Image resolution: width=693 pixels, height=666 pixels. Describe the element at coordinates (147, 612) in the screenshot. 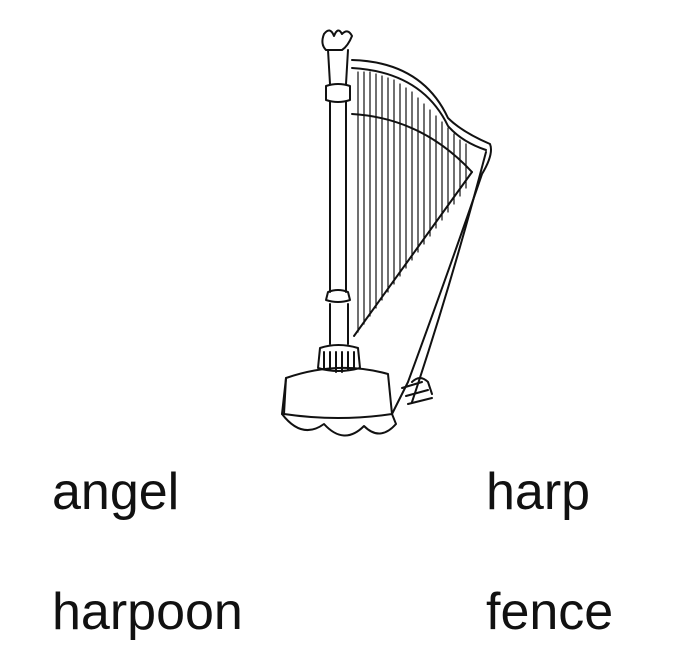

I see `word-option-harpoon: harpoon` at that location.